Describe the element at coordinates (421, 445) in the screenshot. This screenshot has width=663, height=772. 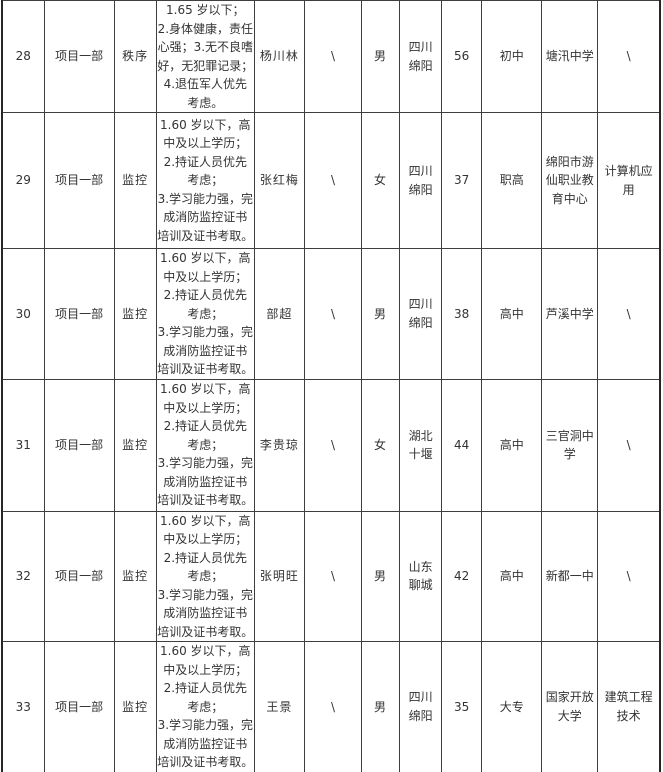
I see `native-place-cell: 湖北 十堰` at that location.